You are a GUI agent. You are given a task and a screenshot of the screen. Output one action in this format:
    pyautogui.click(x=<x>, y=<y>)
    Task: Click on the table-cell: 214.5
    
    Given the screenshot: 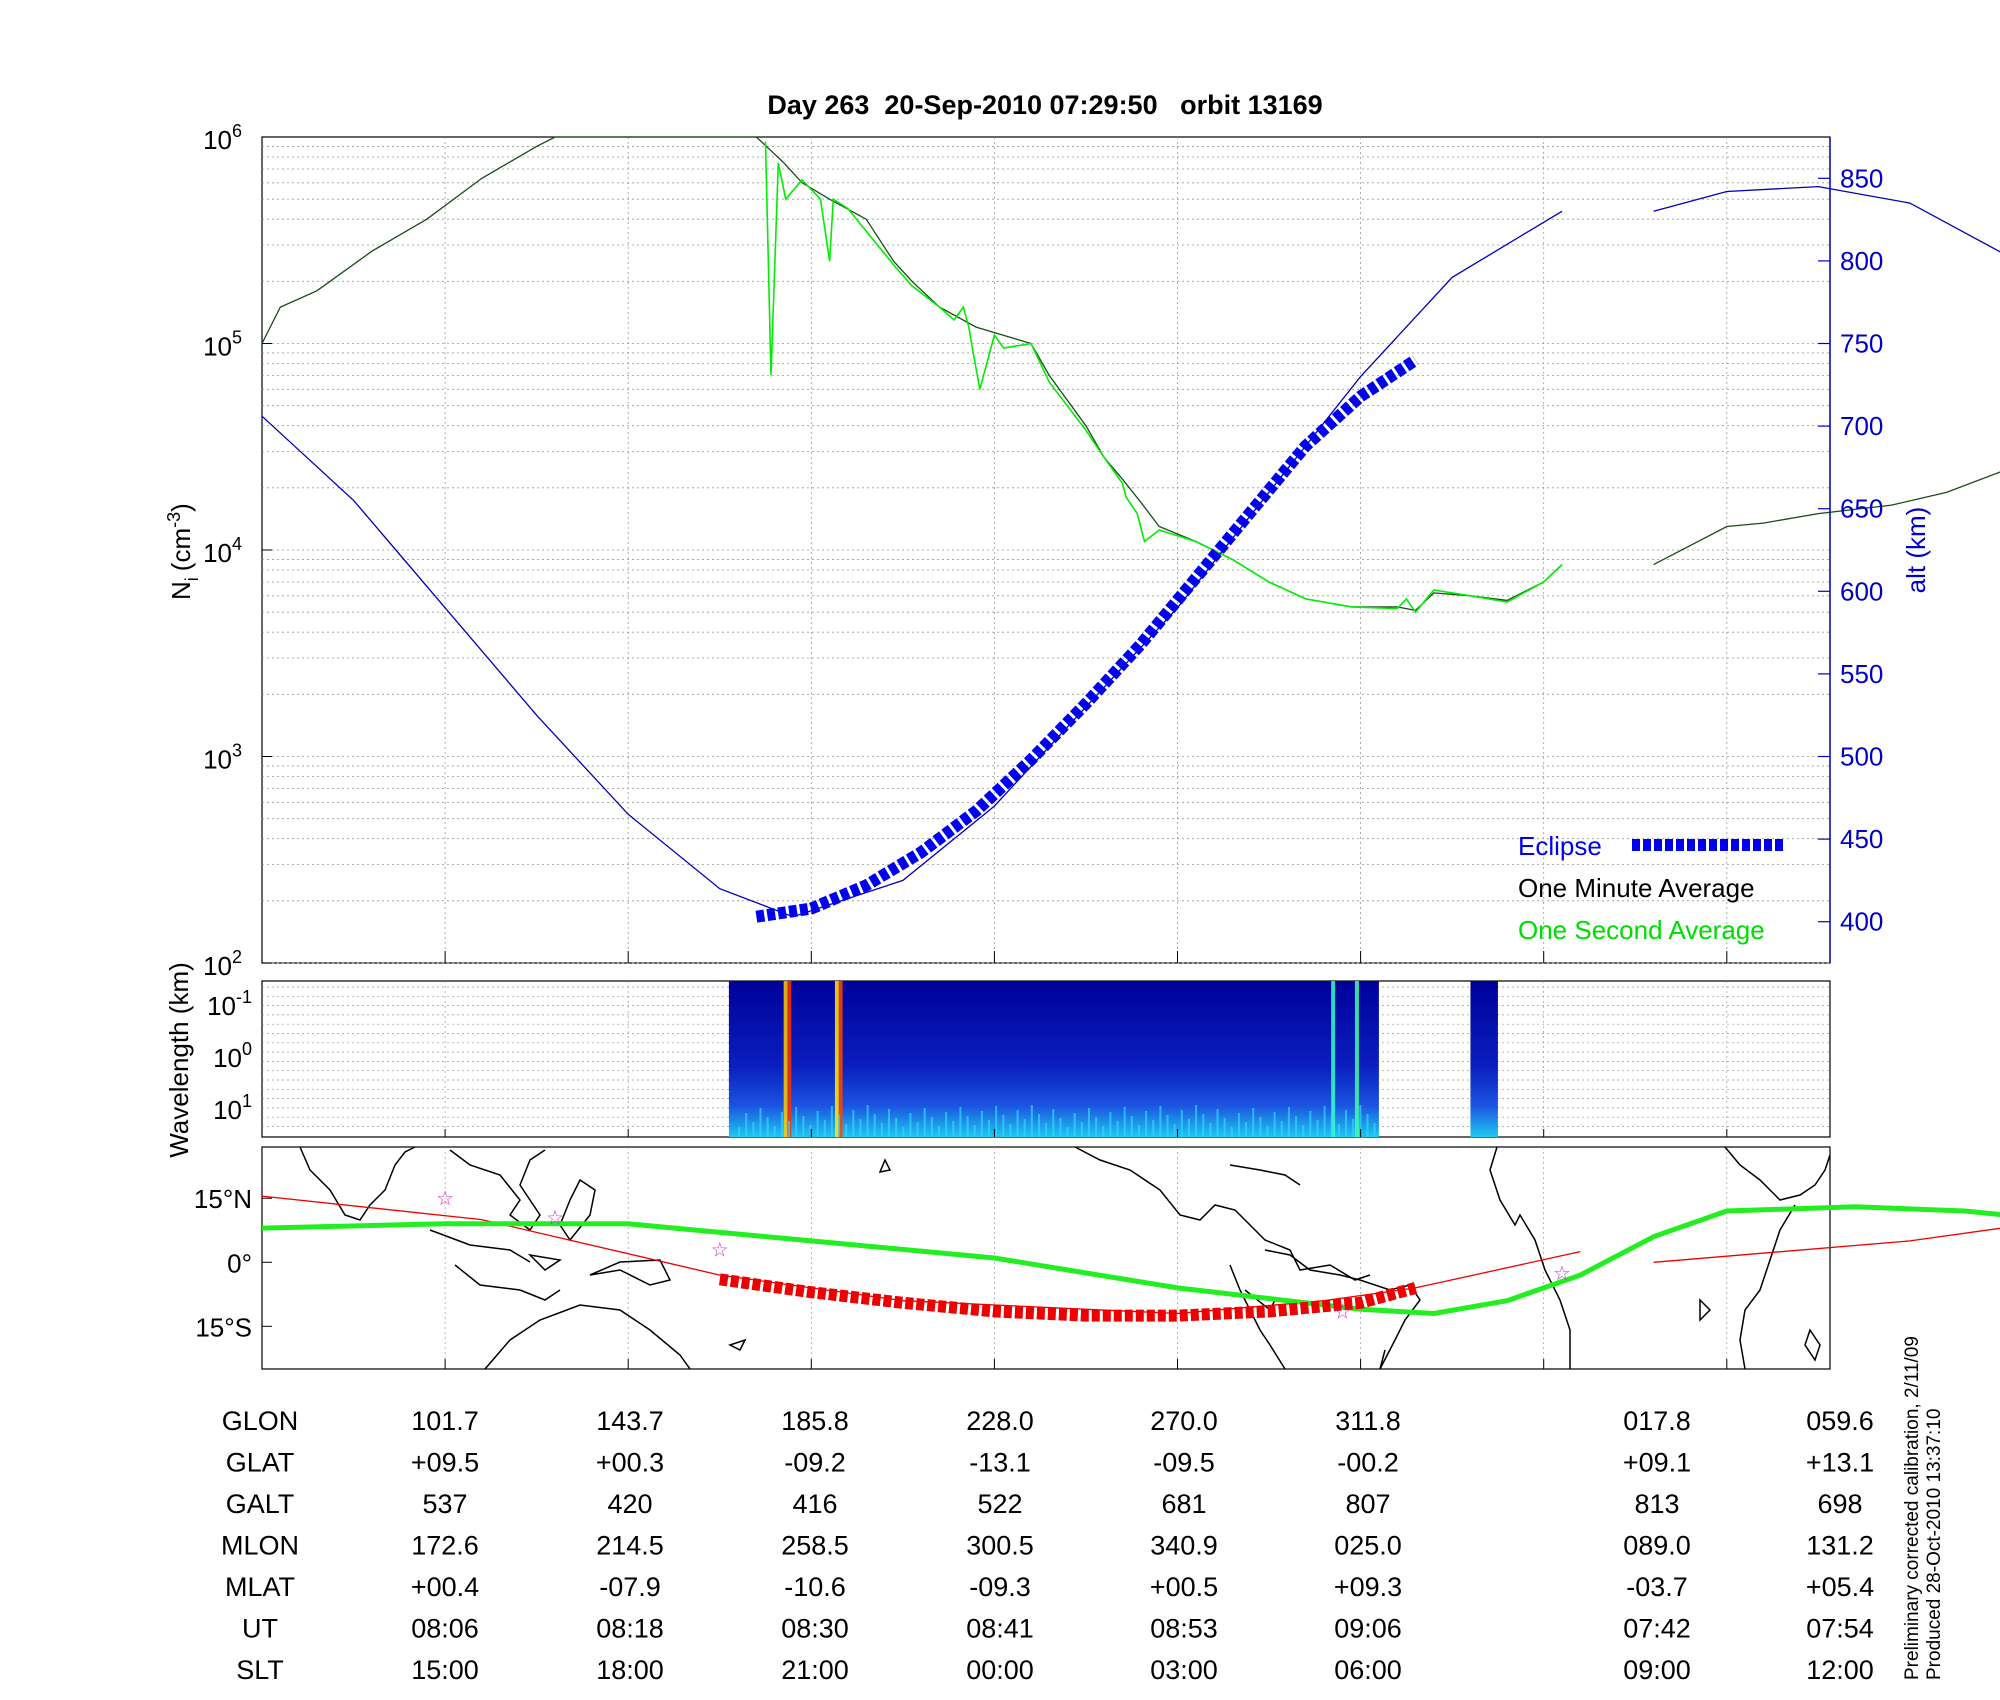 What is the action you would take?
    pyautogui.click(x=630, y=1546)
    